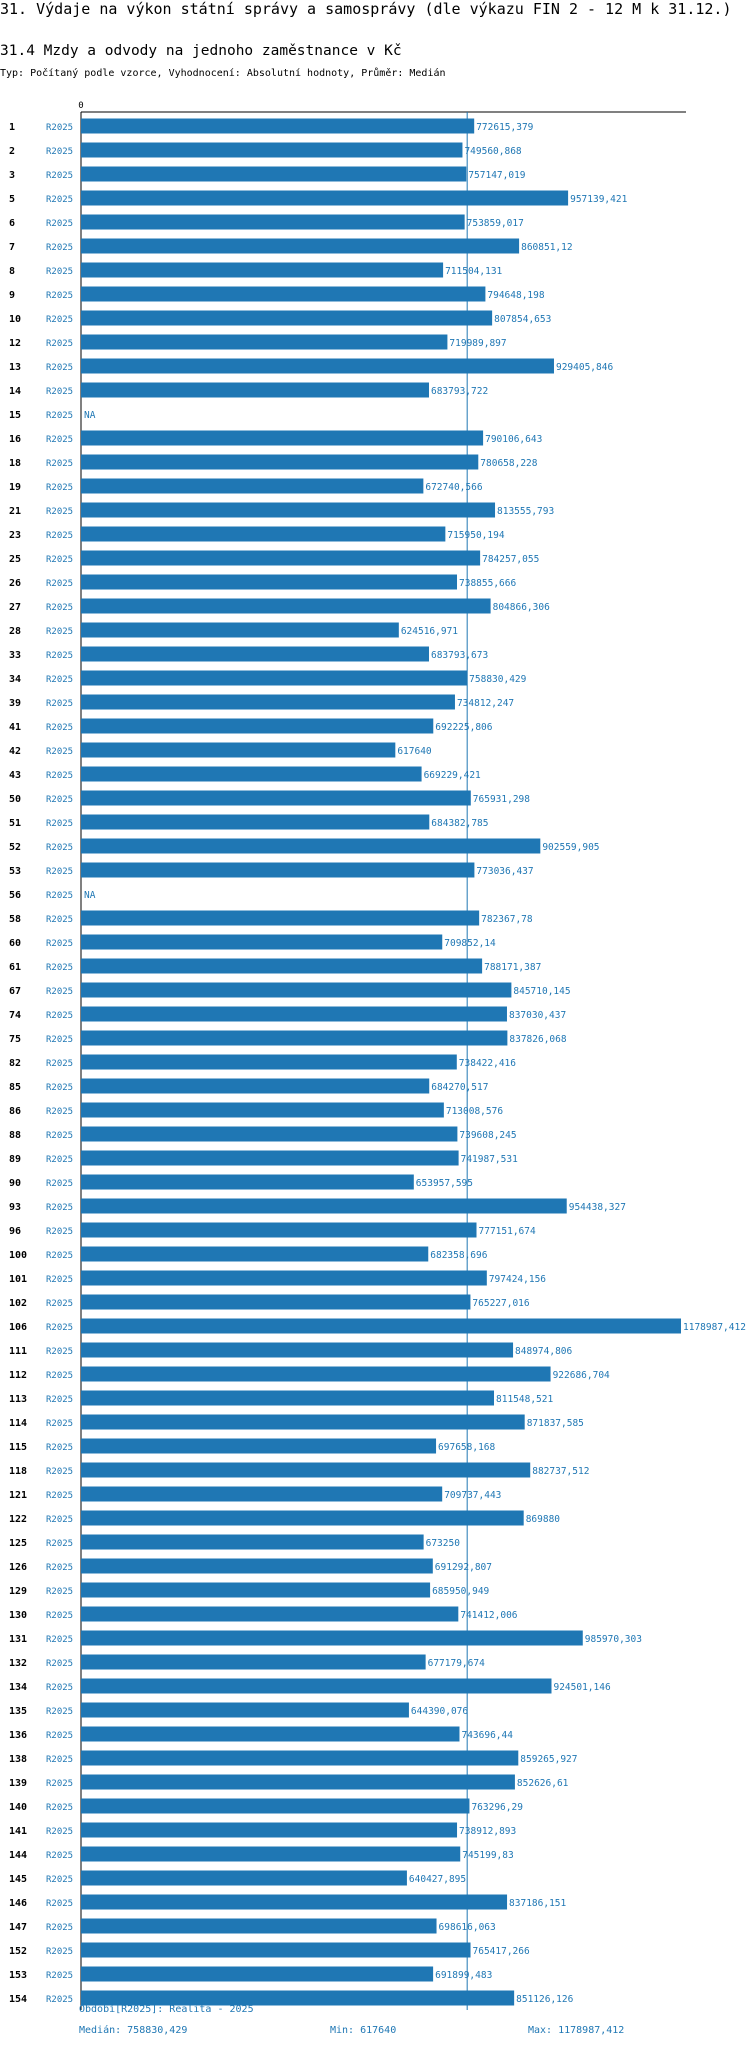 The image size is (750, 2070). I want to click on row-id-label: 2, so click(12, 151).